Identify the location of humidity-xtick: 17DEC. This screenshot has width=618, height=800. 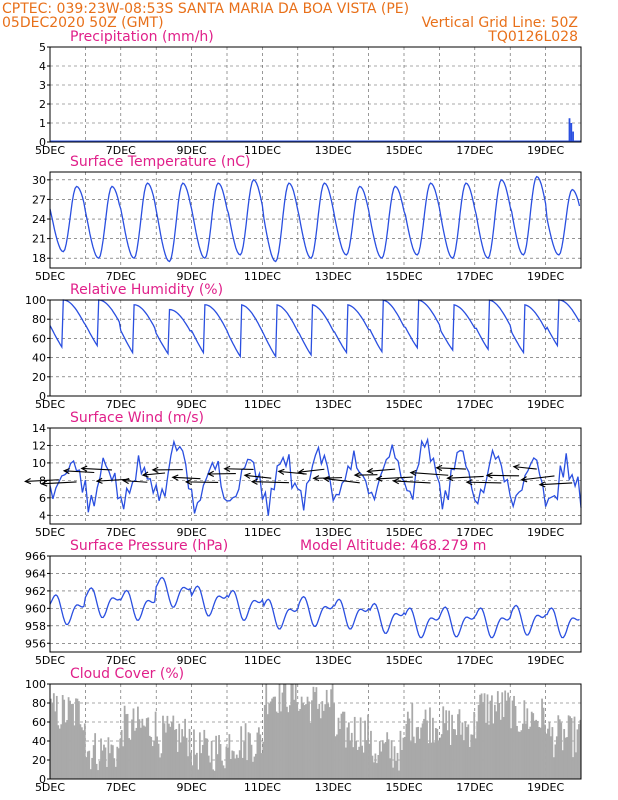
(474, 404).